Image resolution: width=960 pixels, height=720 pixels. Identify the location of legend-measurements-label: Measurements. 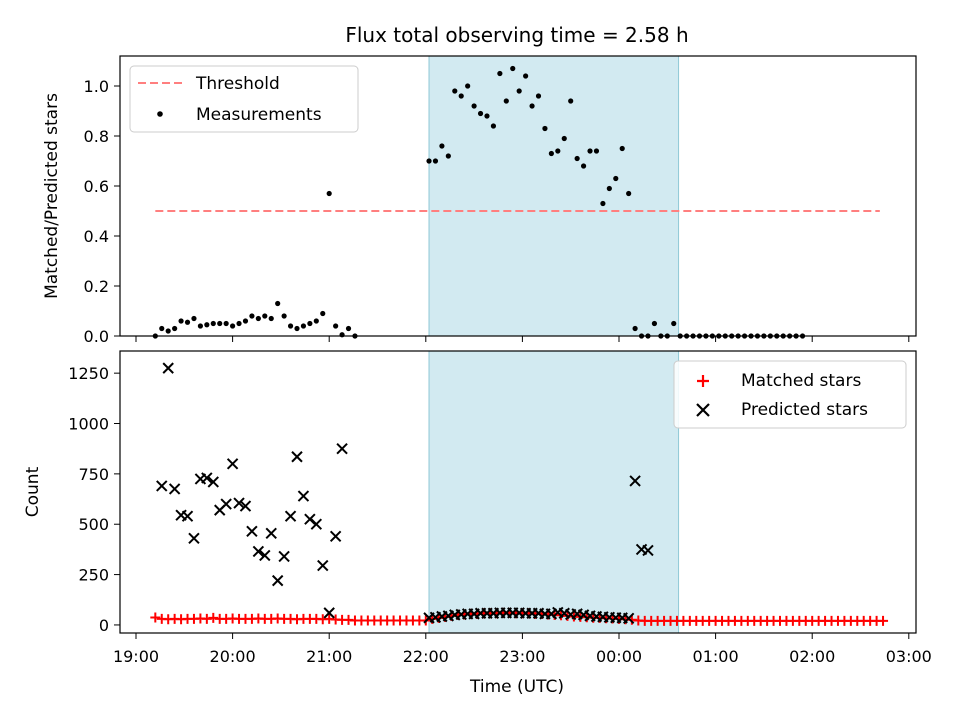
(259, 115).